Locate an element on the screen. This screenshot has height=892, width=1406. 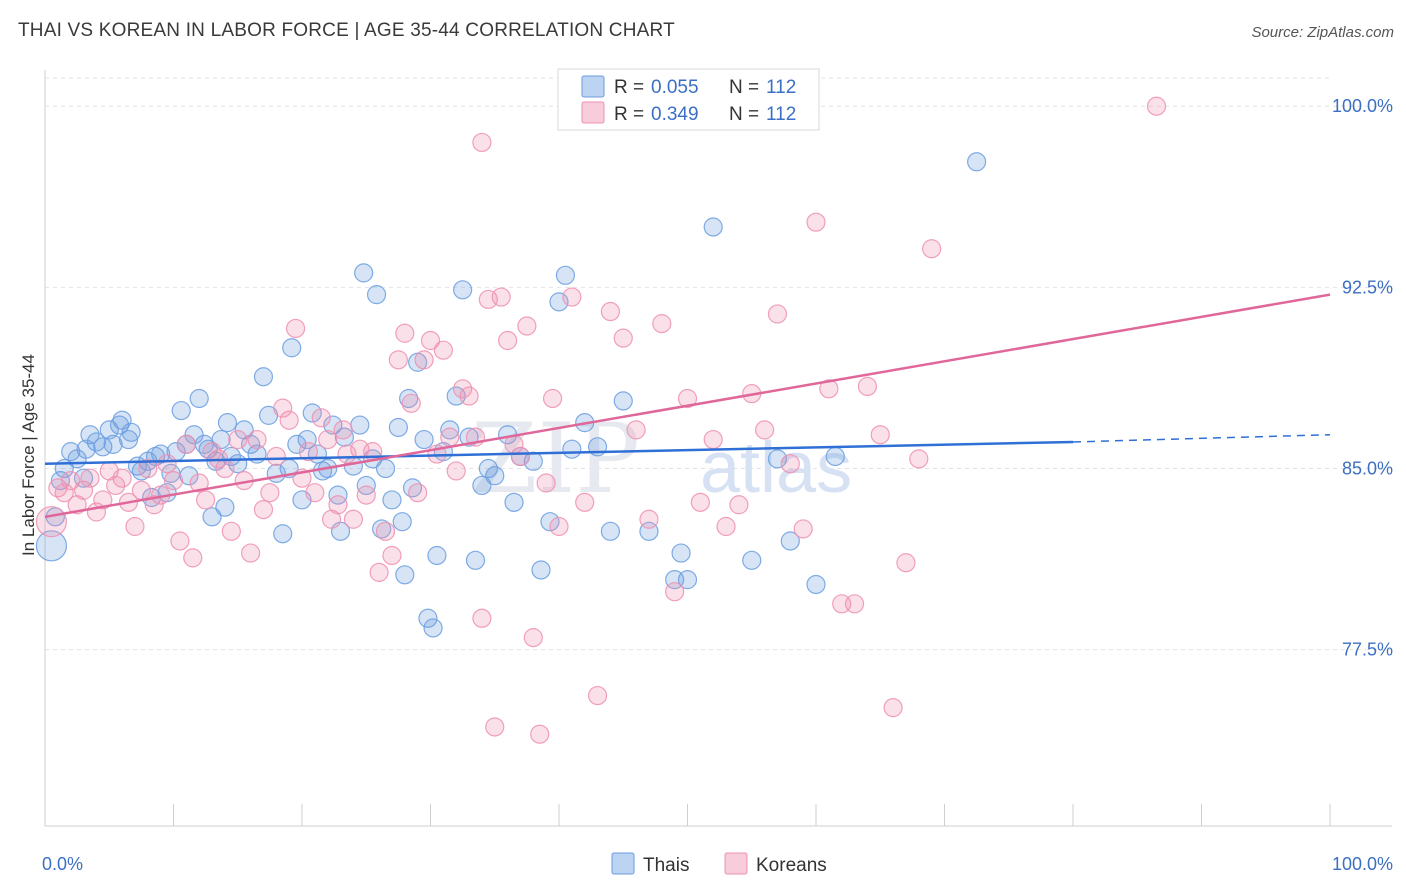
legend-stats-box is located at coordinates (688, 99).